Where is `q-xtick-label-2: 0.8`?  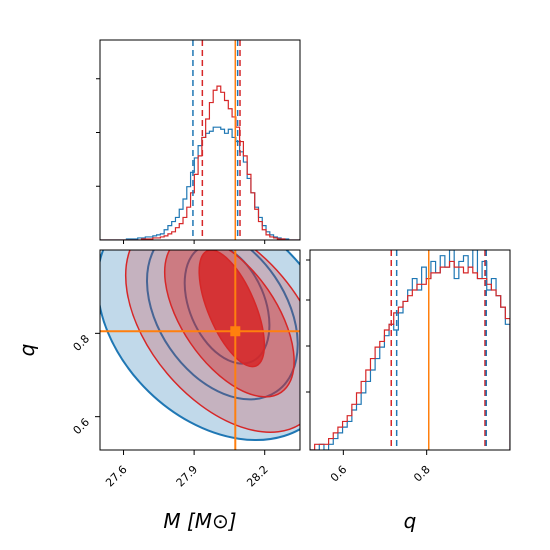 q-xtick-label-2: 0.8 is located at coordinates (422, 474).